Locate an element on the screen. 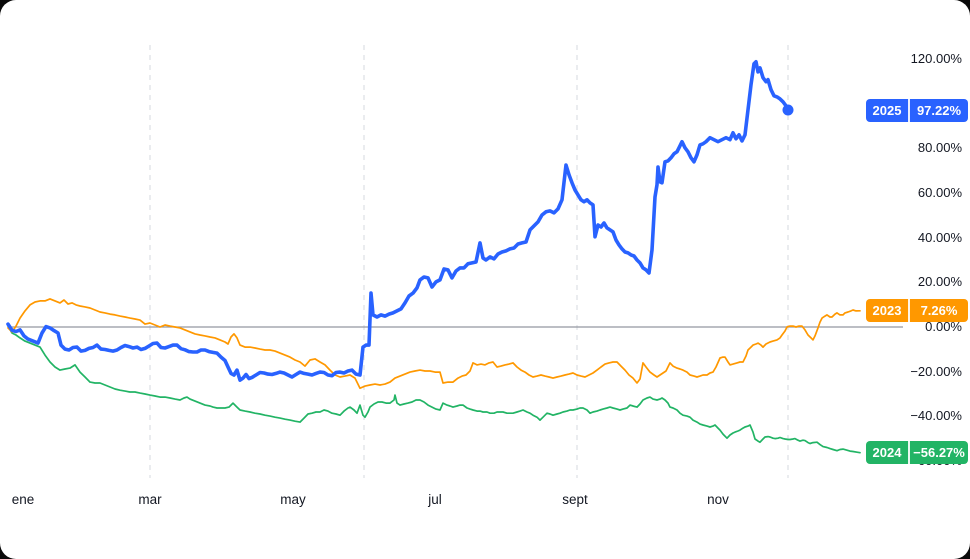  badge-year-label: 2023 is located at coordinates (887, 311).